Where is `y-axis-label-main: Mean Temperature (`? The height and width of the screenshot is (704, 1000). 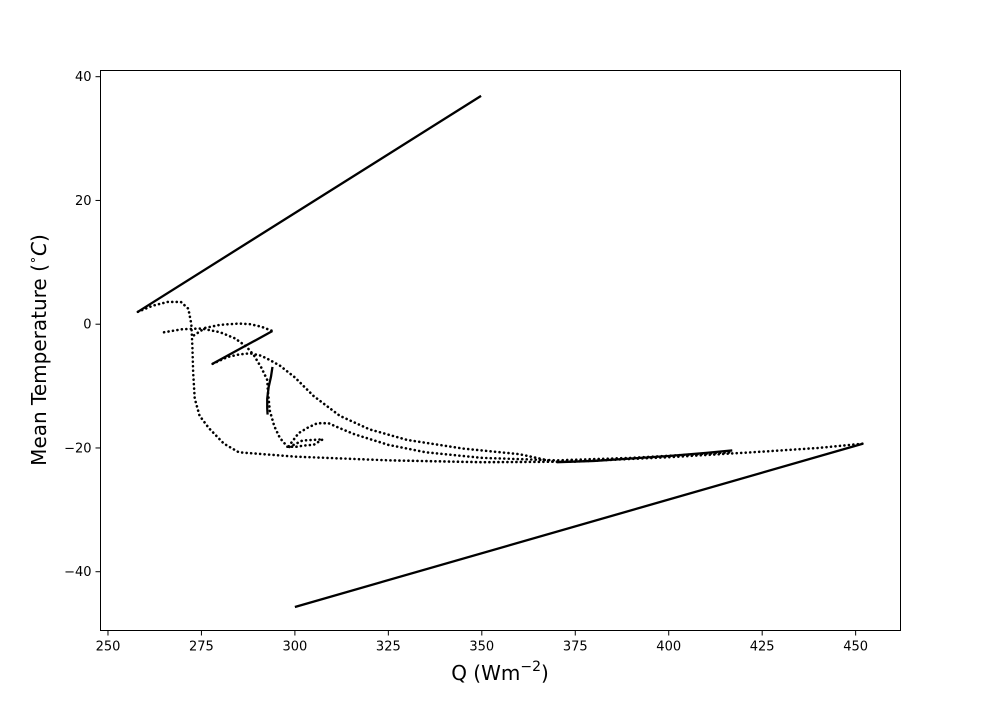 y-axis-label-main: Mean Temperature ( is located at coordinates (39, 365).